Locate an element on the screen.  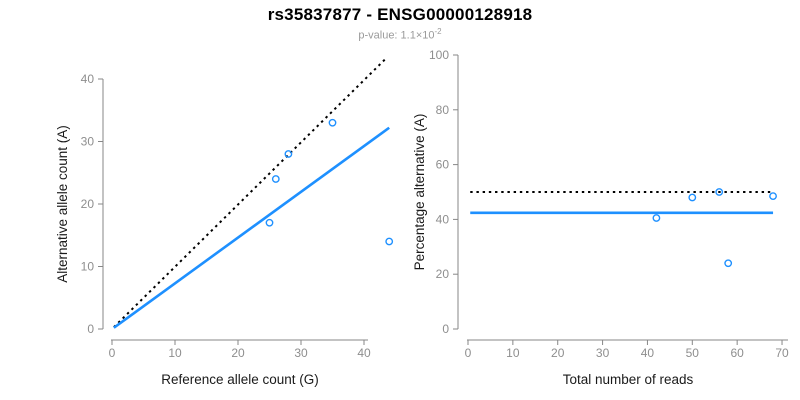
x-tick-label: 60 is located at coordinates (737, 353).